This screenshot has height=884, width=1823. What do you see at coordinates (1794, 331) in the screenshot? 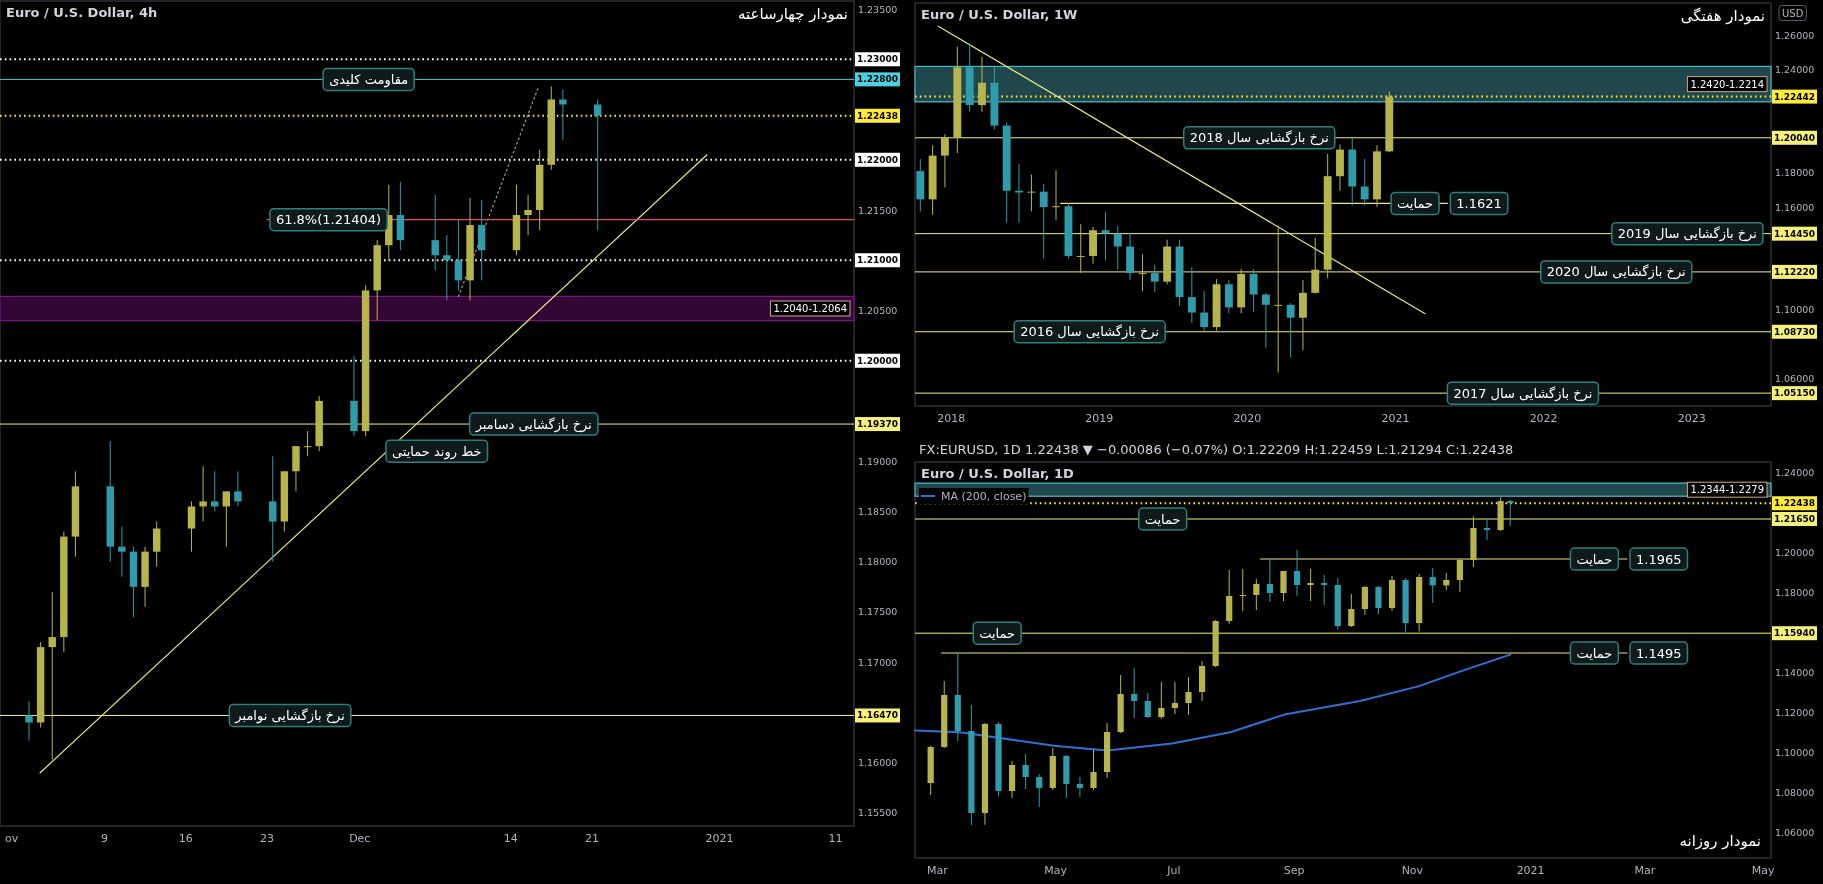
I see `ref-line-label: 1.08730` at bounding box center [1794, 331].